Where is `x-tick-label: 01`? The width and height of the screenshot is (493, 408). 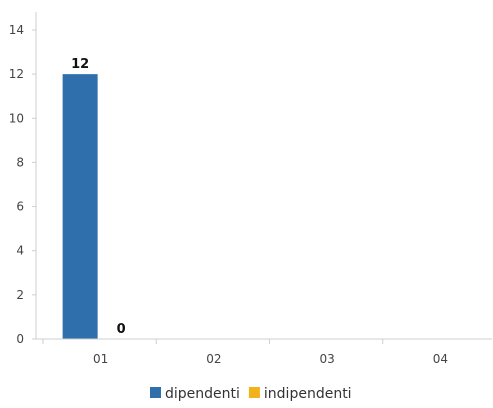 x-tick-label: 01 is located at coordinates (100, 359).